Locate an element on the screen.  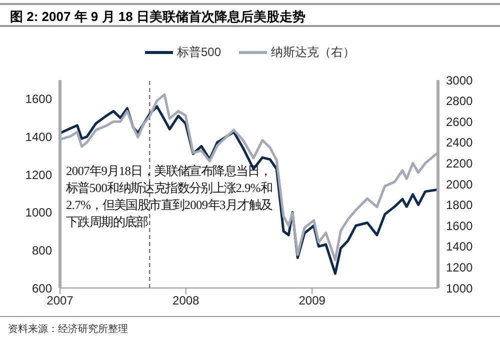
chart-title: 图 2: 2007 年 9 月 18 日美联储首次降息后美股走势 is located at coordinates (250, 15).